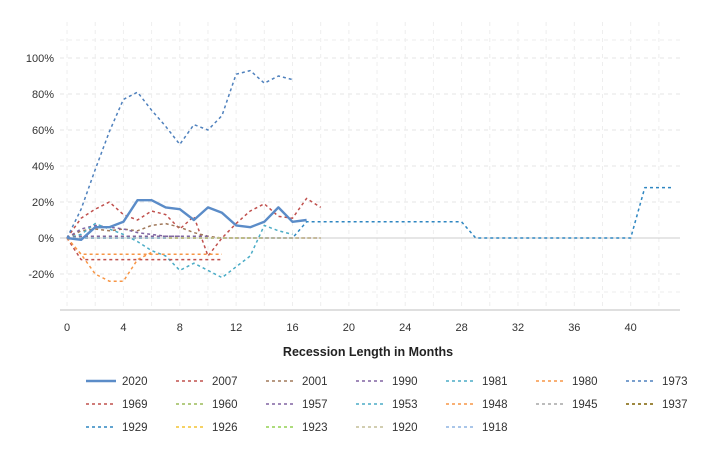 This screenshot has width=710, height=461. I want to click on legend-label: 1923, so click(315, 428).